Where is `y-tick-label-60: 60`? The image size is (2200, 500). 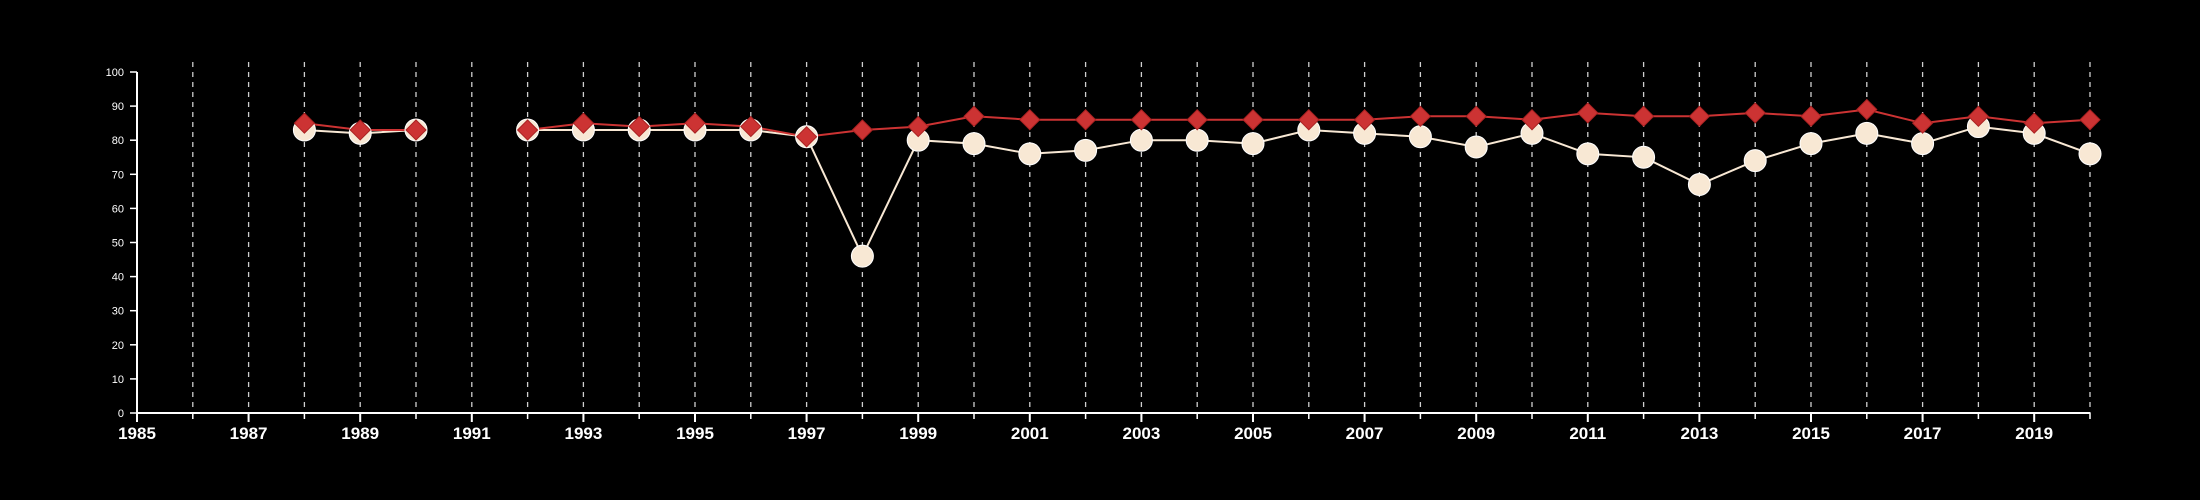 y-tick-label-60: 60 is located at coordinates (118, 209).